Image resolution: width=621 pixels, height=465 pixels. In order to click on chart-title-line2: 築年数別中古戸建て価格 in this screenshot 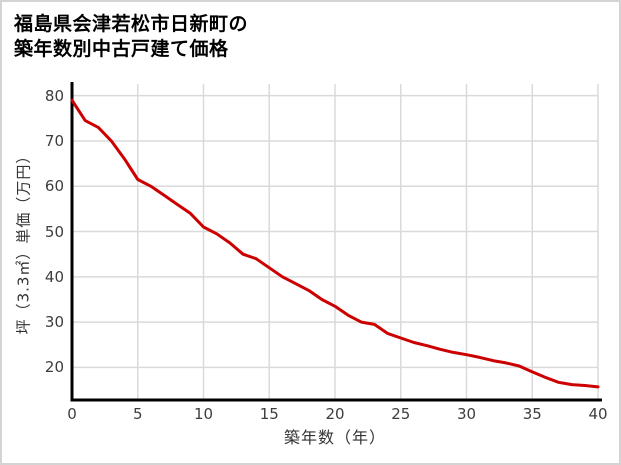, I will do `click(121, 49)`.